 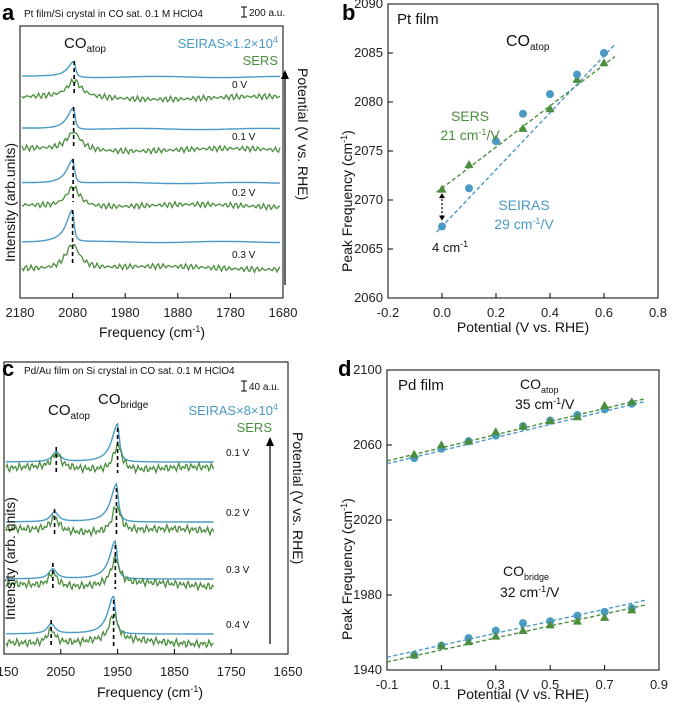 I want to click on panel-a-letter: a, so click(x=8, y=12).